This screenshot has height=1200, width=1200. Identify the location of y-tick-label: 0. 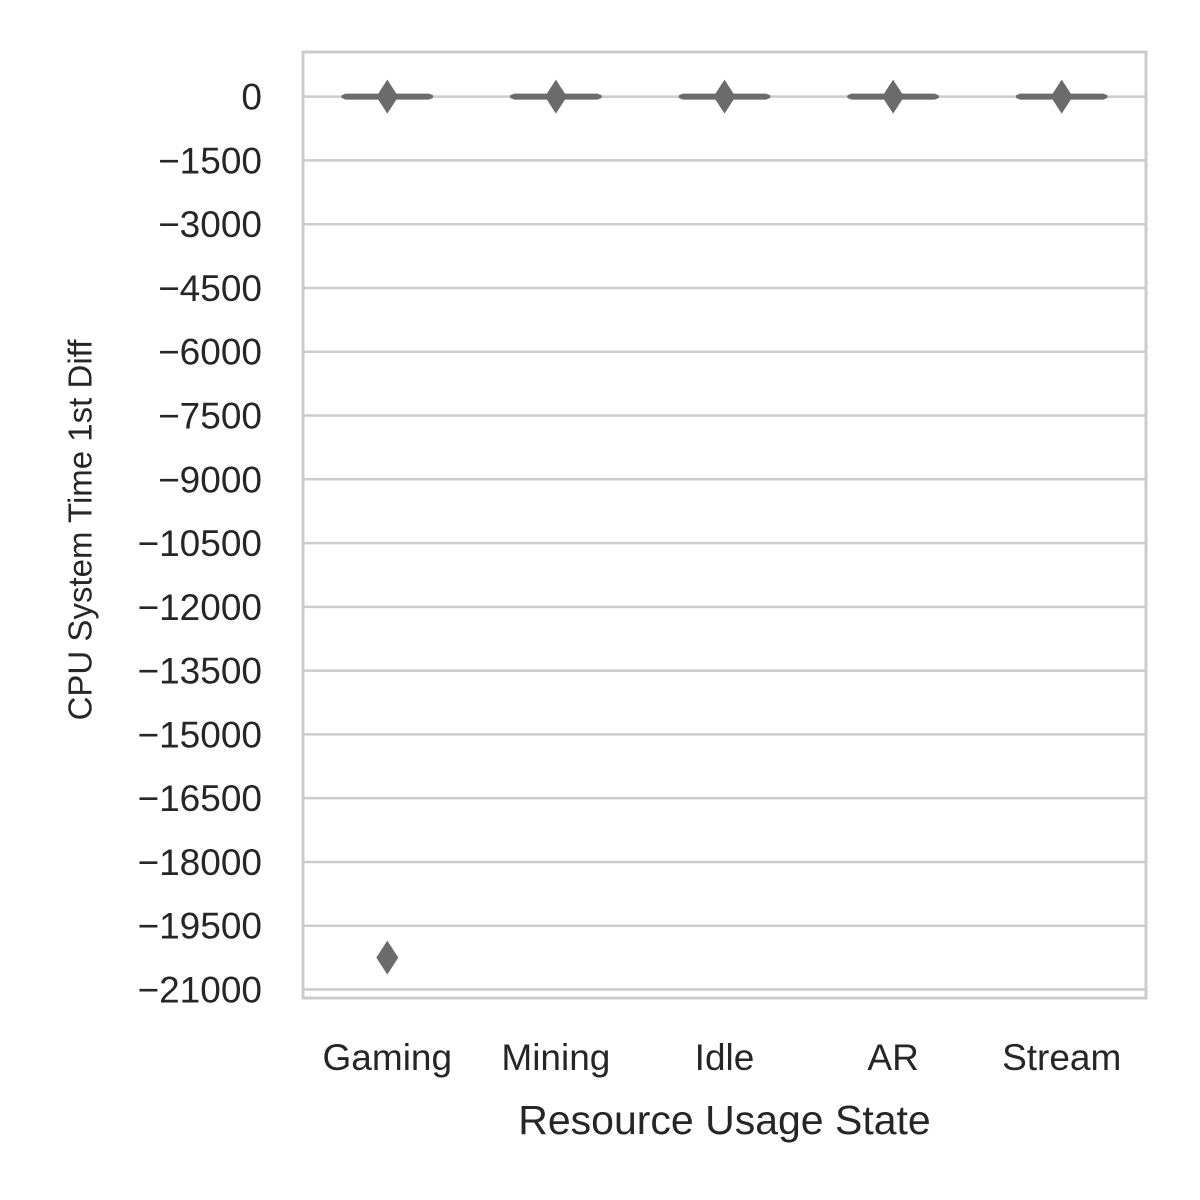
(251, 97).